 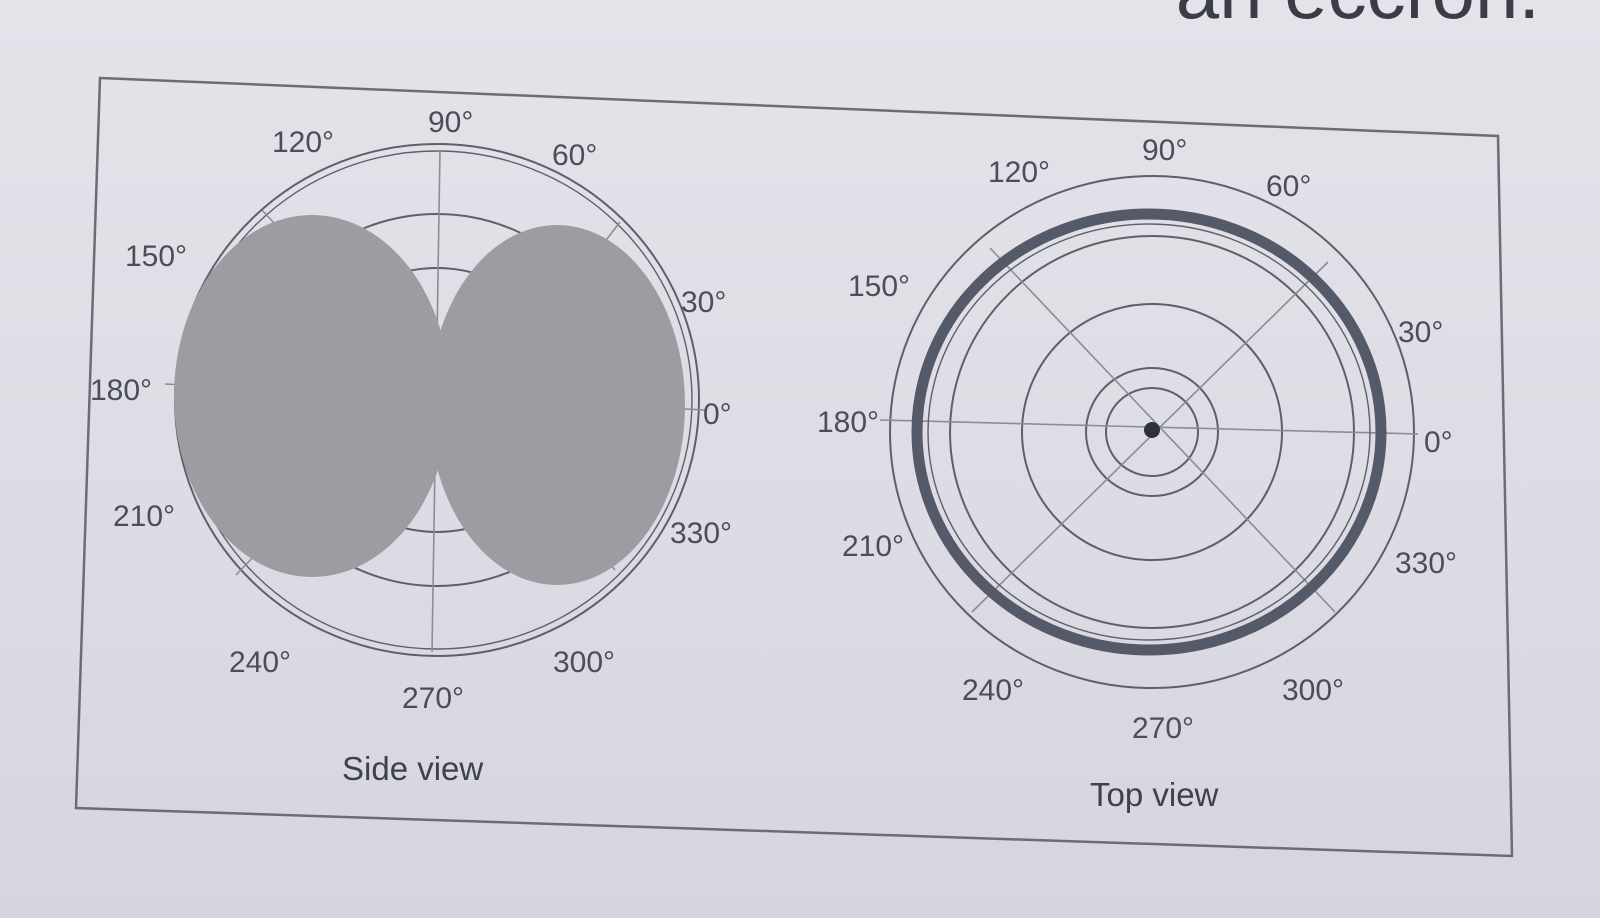 I want to click on side-label-0: 0°, so click(x=717, y=414).